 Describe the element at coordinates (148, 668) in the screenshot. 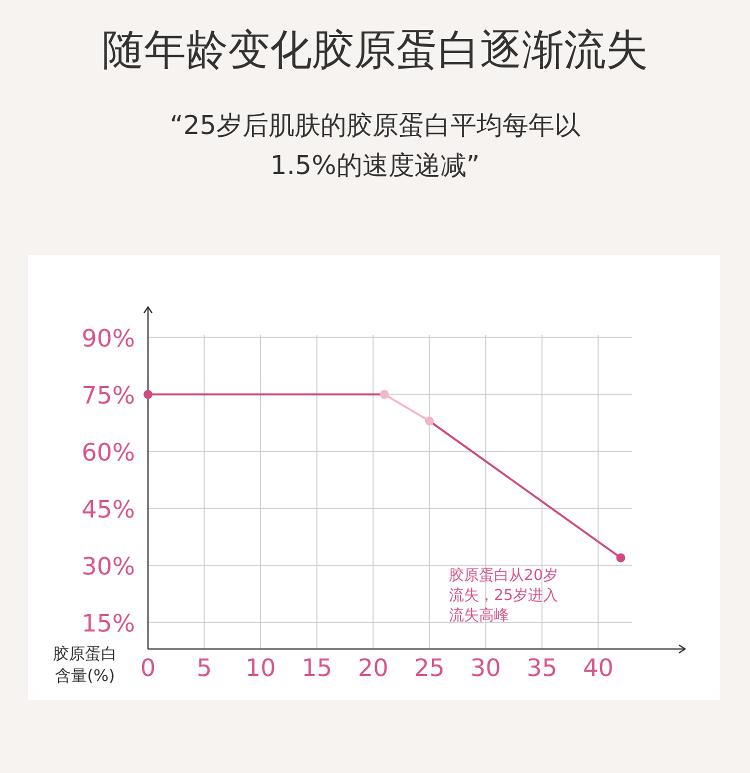

I see `x-tick-label: 0` at that location.